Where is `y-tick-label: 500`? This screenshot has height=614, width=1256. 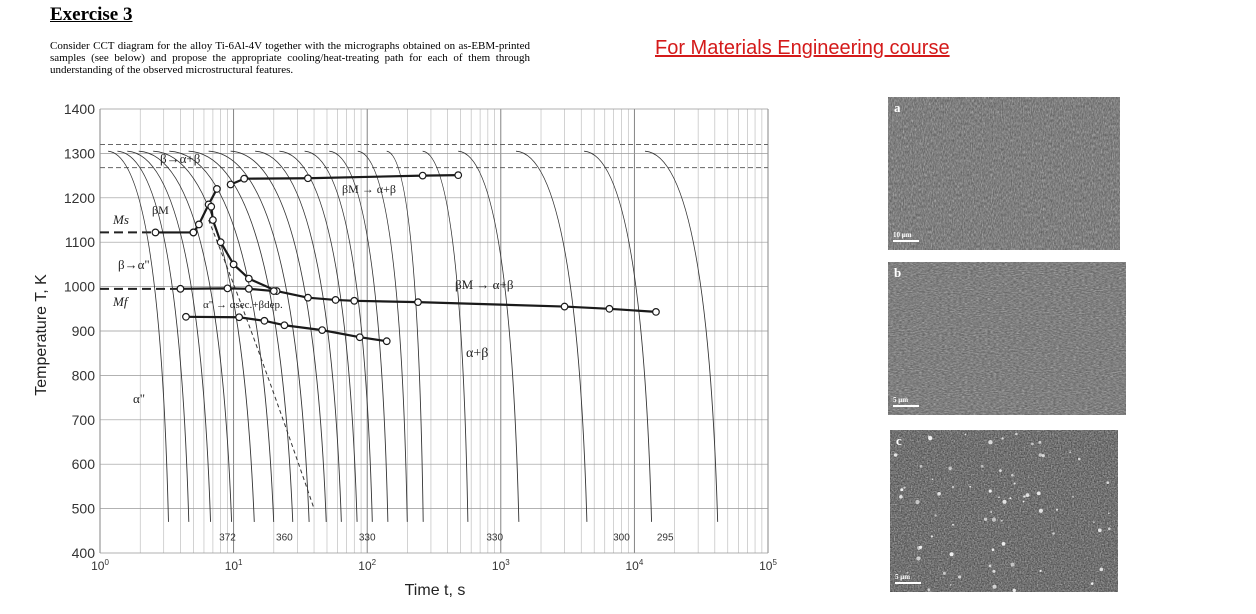 y-tick-label: 500 is located at coordinates (84, 509).